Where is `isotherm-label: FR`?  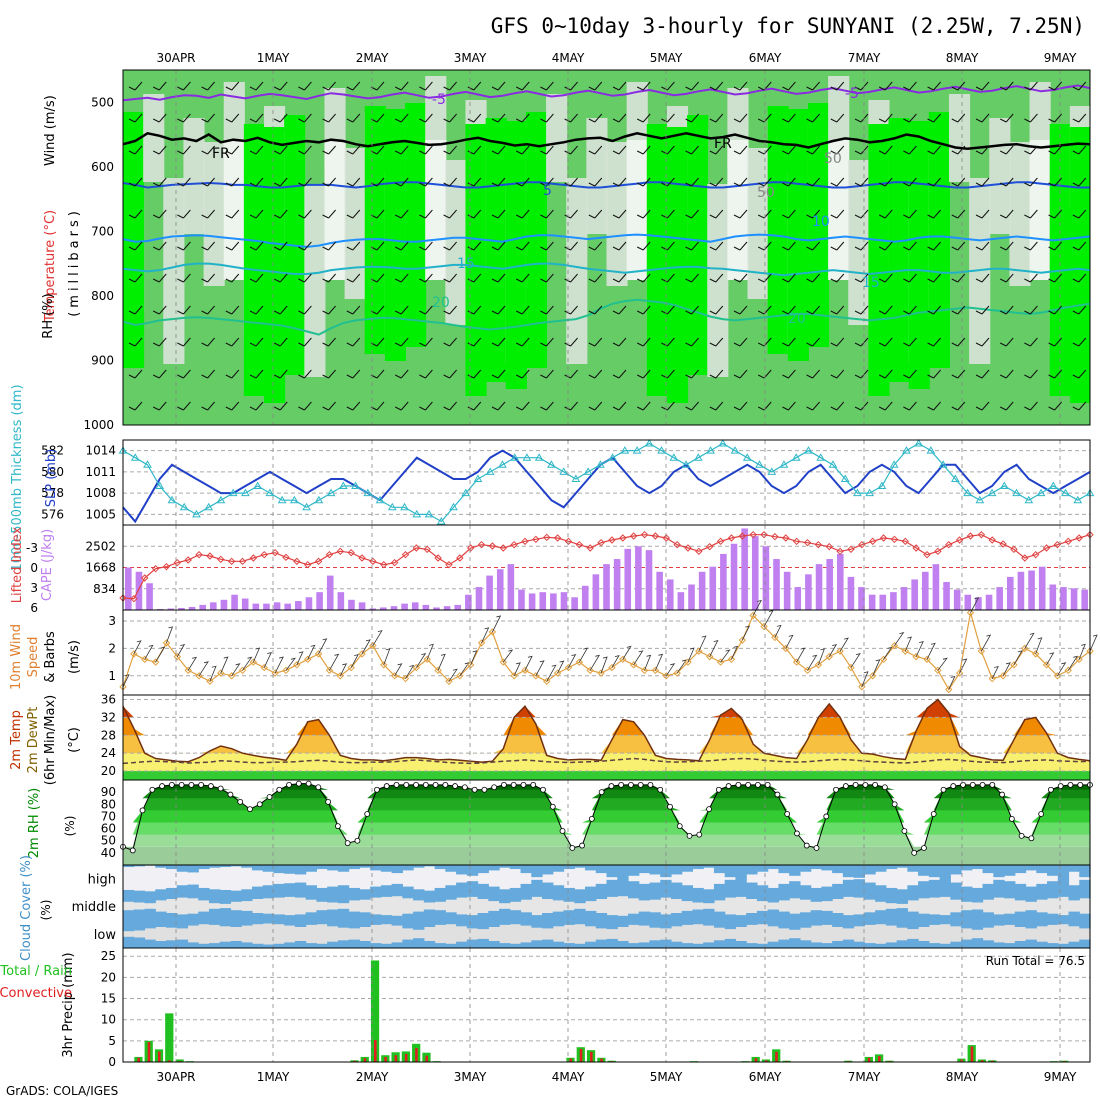 isotherm-label: FR is located at coordinates (221, 154).